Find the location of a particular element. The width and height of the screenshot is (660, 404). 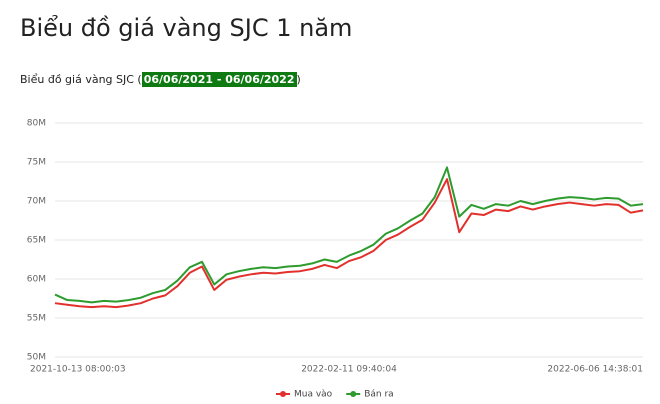

x-tick-label: 2022-02-11 09:40:04 is located at coordinates (349, 370).